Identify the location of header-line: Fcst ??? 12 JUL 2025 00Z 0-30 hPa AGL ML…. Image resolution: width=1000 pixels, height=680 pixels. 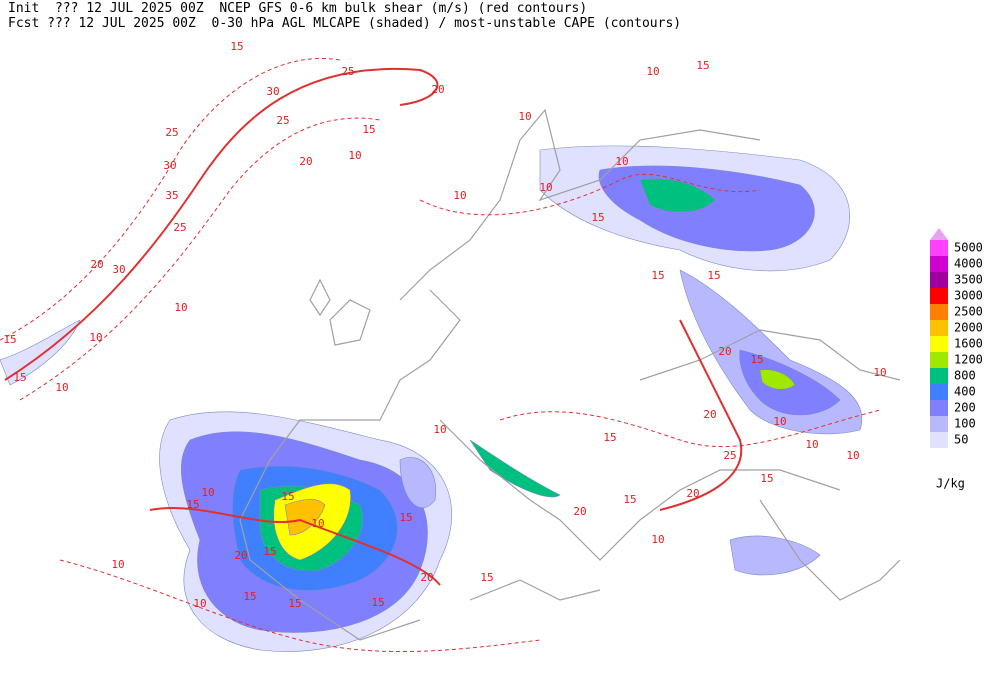
(345, 23).